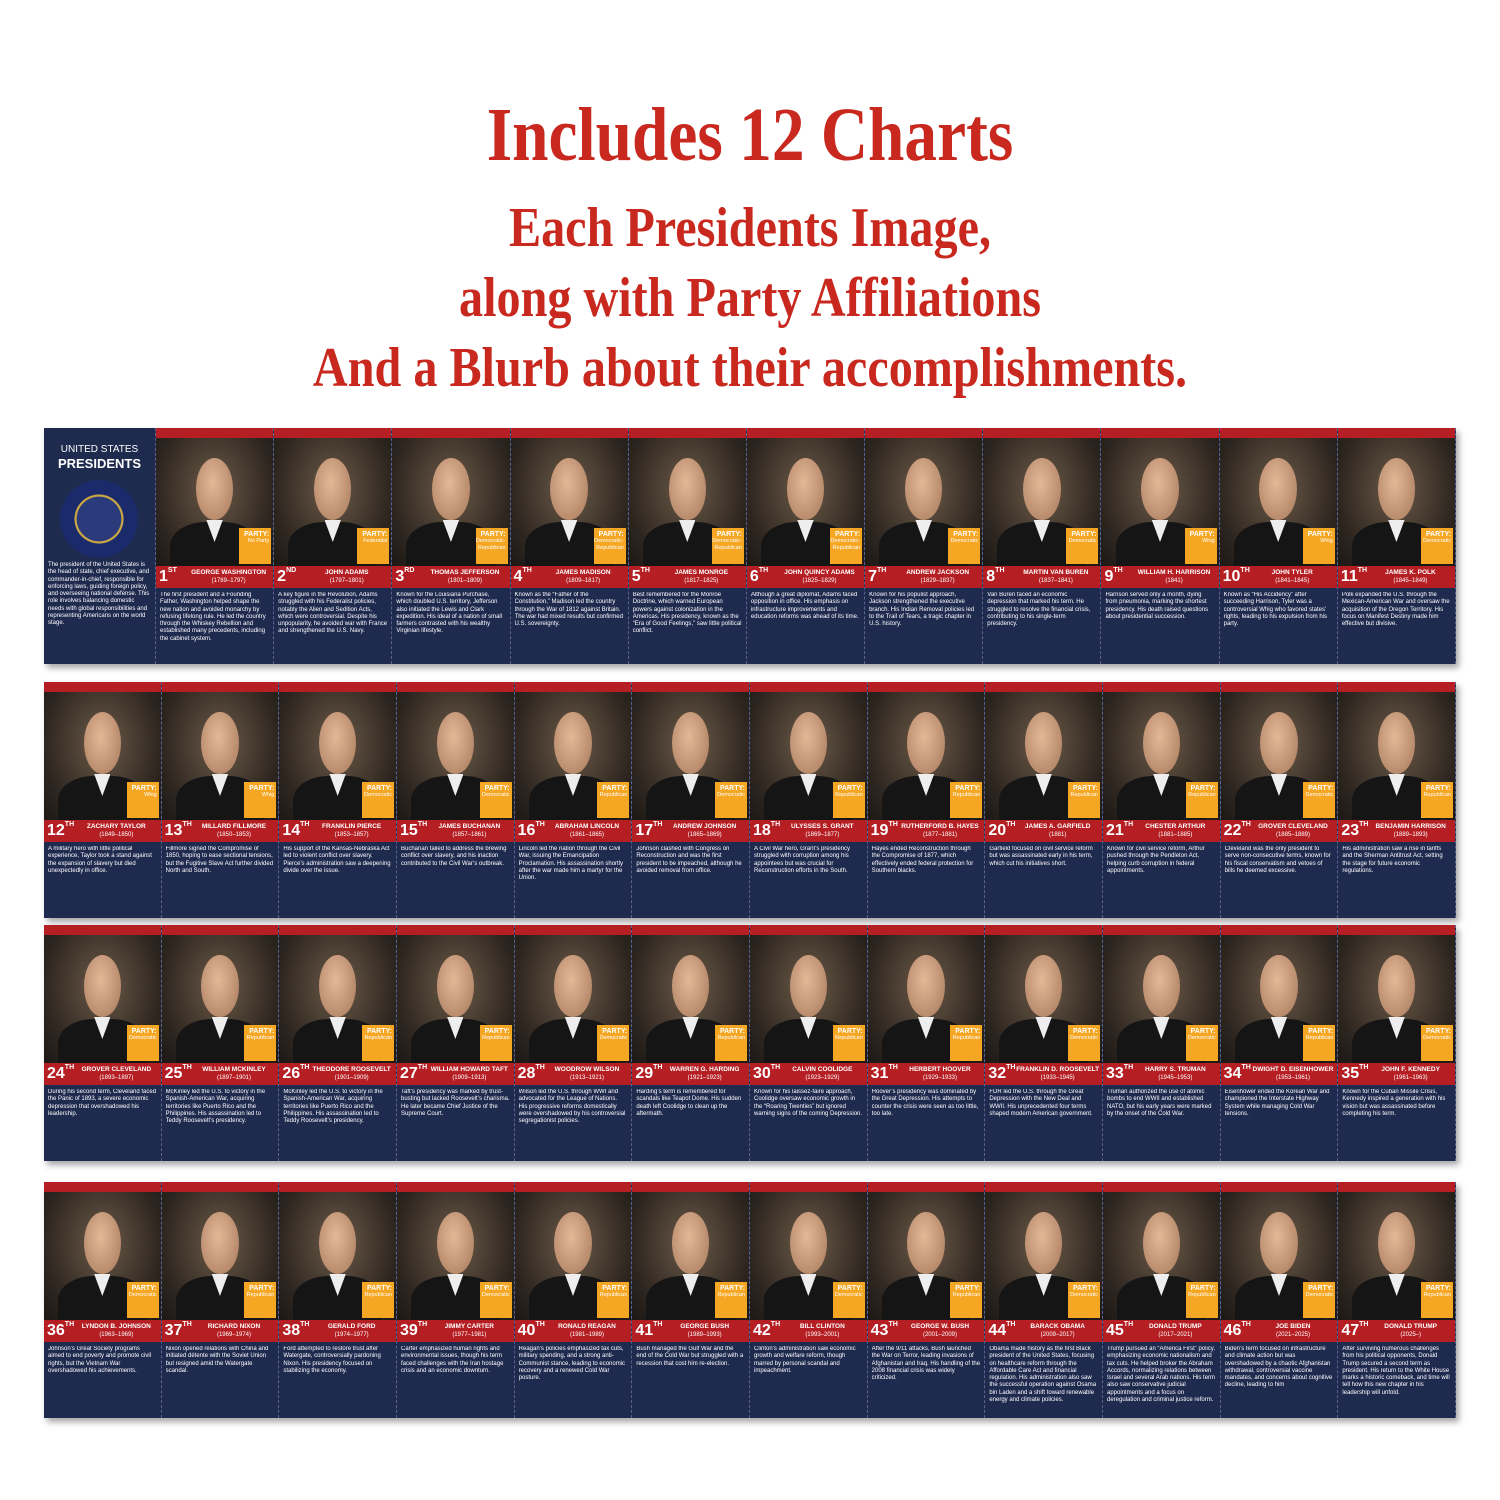 The image size is (1500, 1500). What do you see at coordinates (701, 581) in the screenshot?
I see `term-years: (1817–1825)` at bounding box center [701, 581].